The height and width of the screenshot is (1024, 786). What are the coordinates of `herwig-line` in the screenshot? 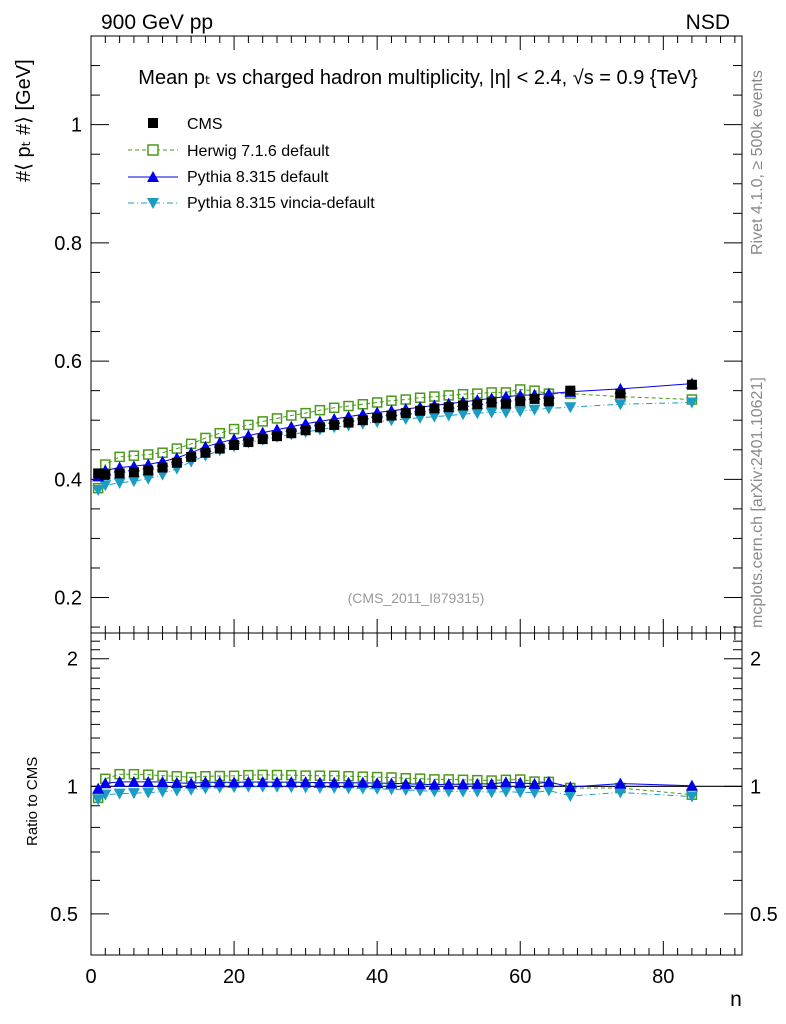 It's located at (394, 438).